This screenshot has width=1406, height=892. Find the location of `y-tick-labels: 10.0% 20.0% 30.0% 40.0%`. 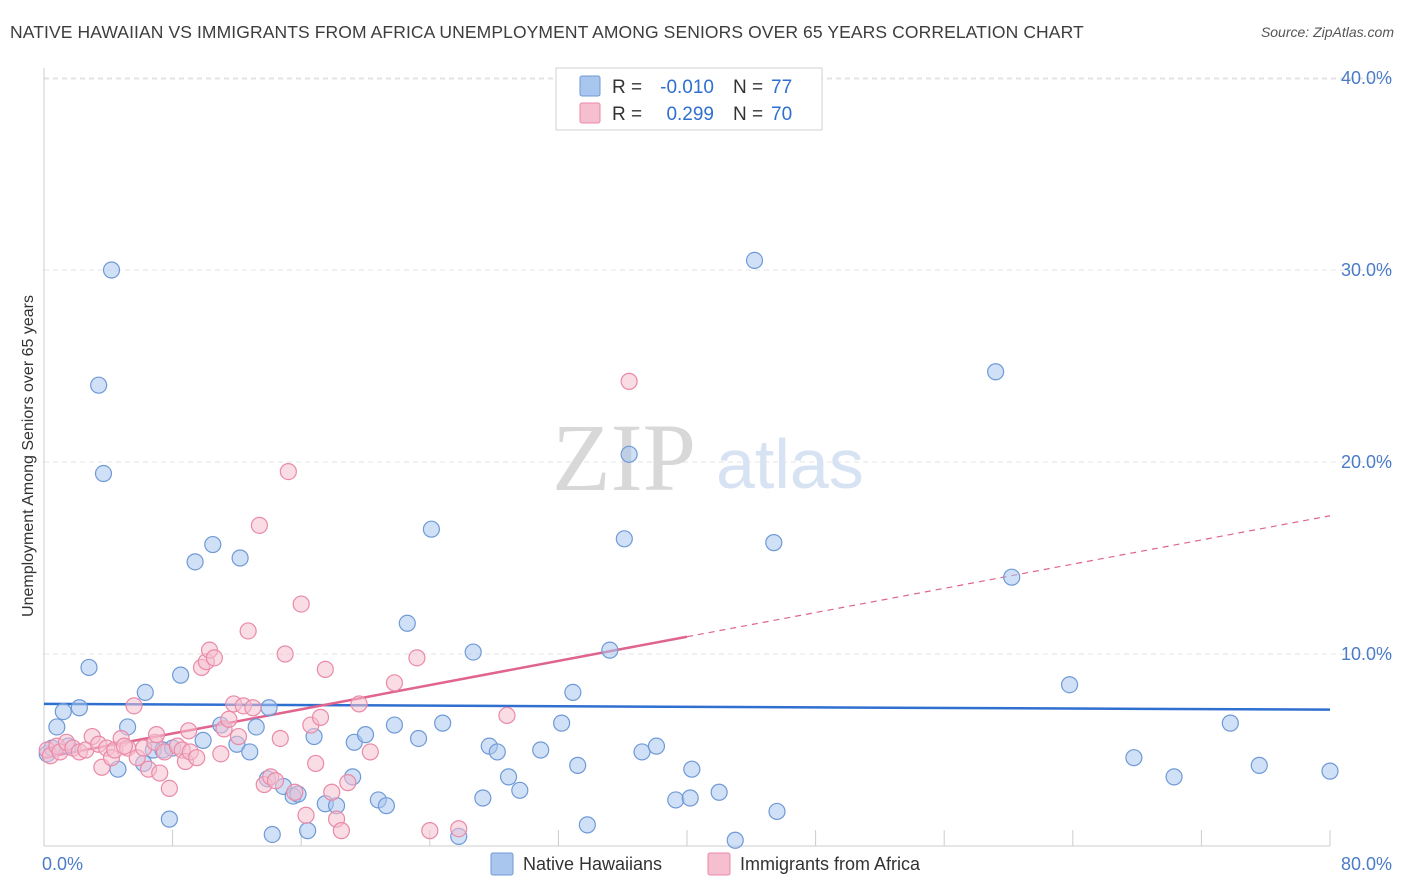

y-tick-labels: 10.0% 20.0% 30.0% 40.0% is located at coordinates (1366, 366).